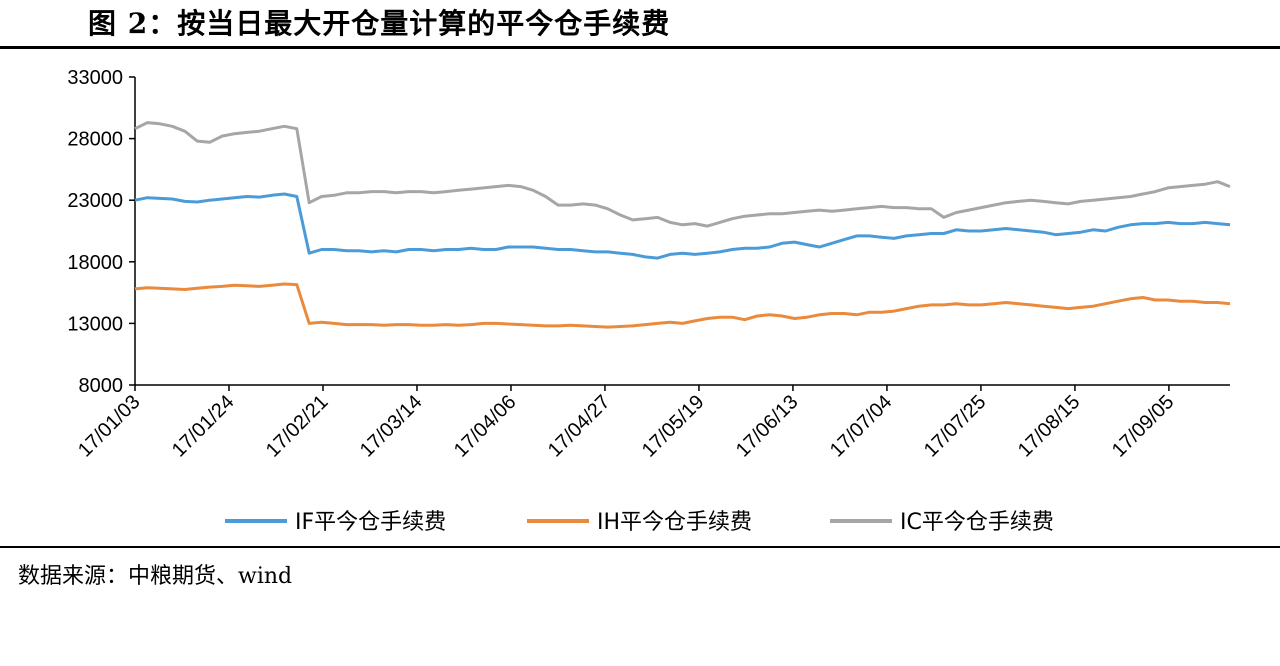 Image resolution: width=1280 pixels, height=666 pixels. What do you see at coordinates (109, 426) in the screenshot?
I see `x-tick-label: 17/01/03` at bounding box center [109, 426].